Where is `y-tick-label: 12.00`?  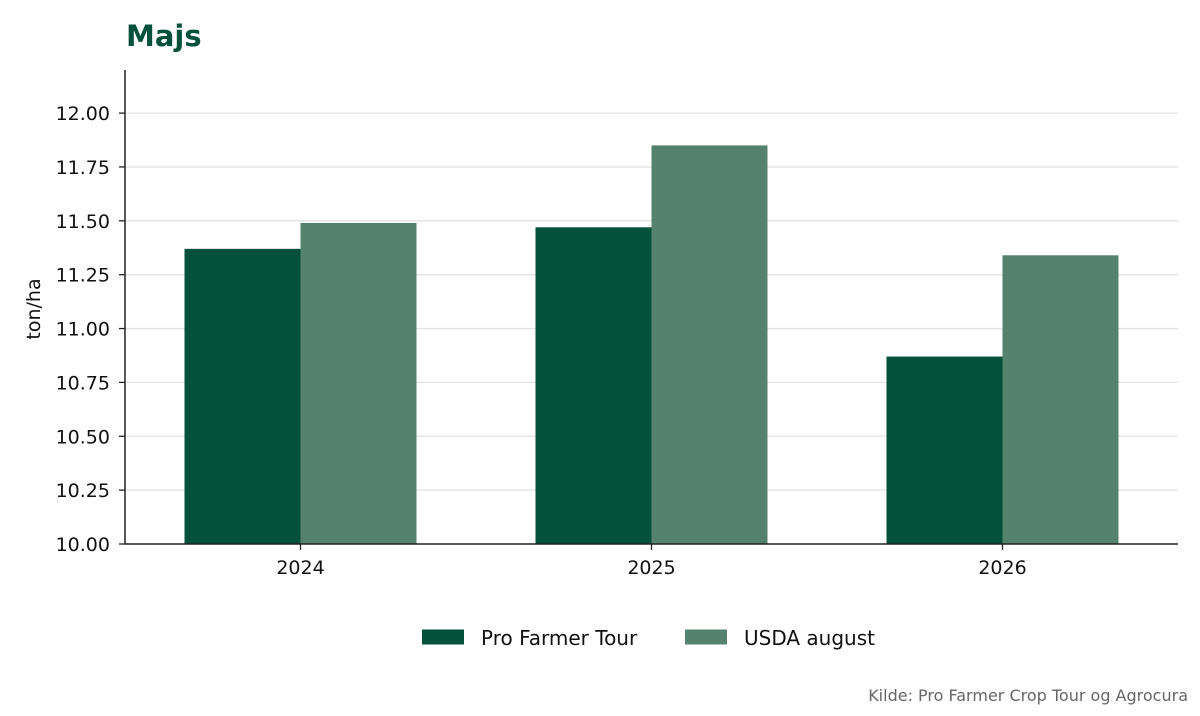 y-tick-label: 12.00 is located at coordinates (83, 114).